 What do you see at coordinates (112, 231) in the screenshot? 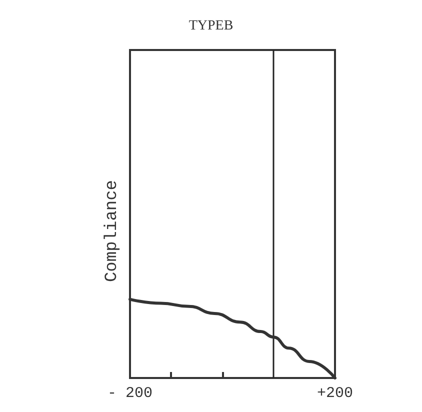
I see `y-axis-title: Compliance` at bounding box center [112, 231].